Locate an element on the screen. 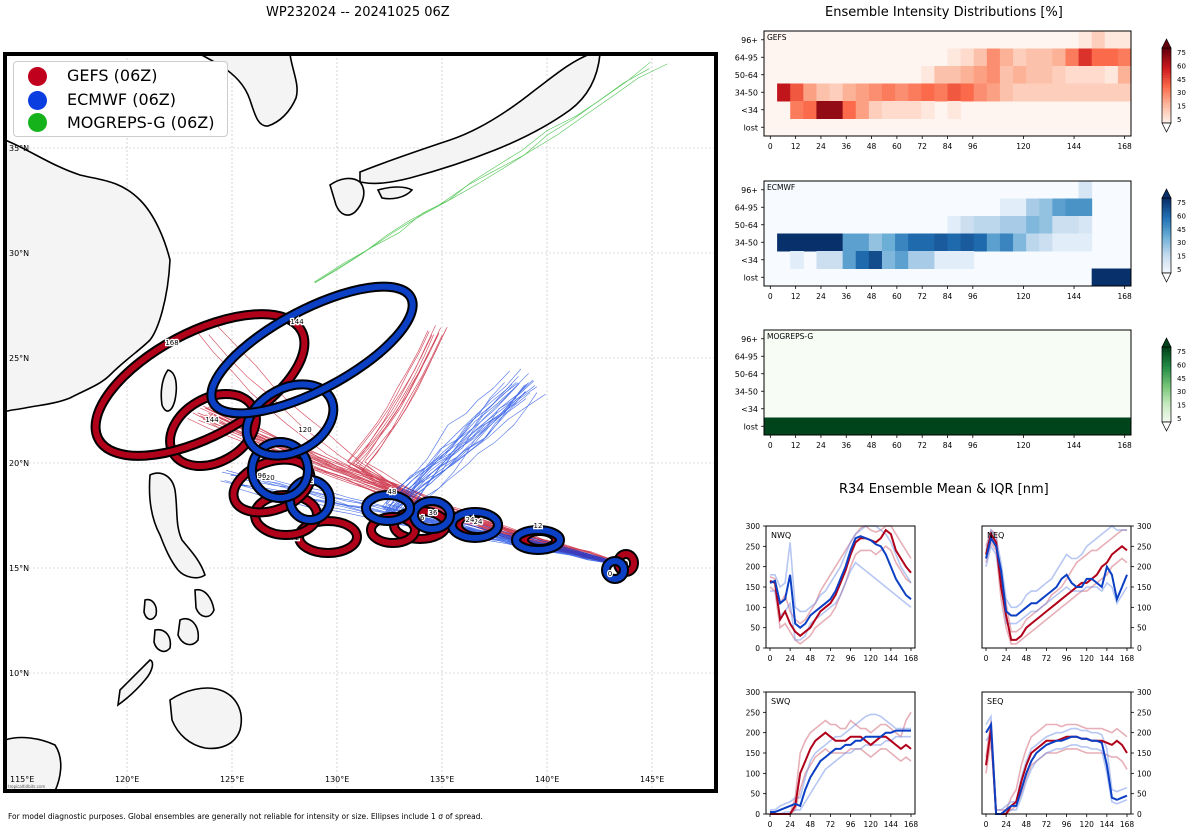 Image resolution: width=1200 pixels, height=840 pixels. r34-title: R34 Ensemble Mean & IQR [nm] is located at coordinates (944, 489).